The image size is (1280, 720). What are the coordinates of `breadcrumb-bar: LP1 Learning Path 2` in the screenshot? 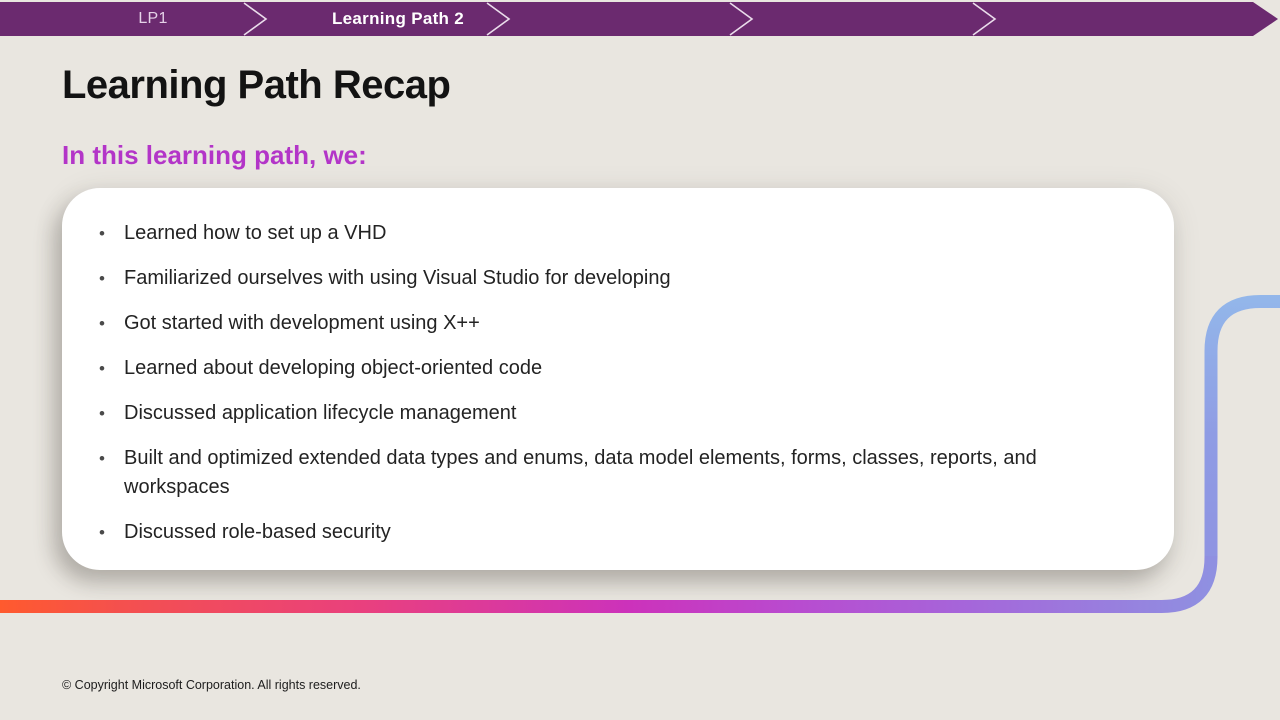 It's located at (640, 19).